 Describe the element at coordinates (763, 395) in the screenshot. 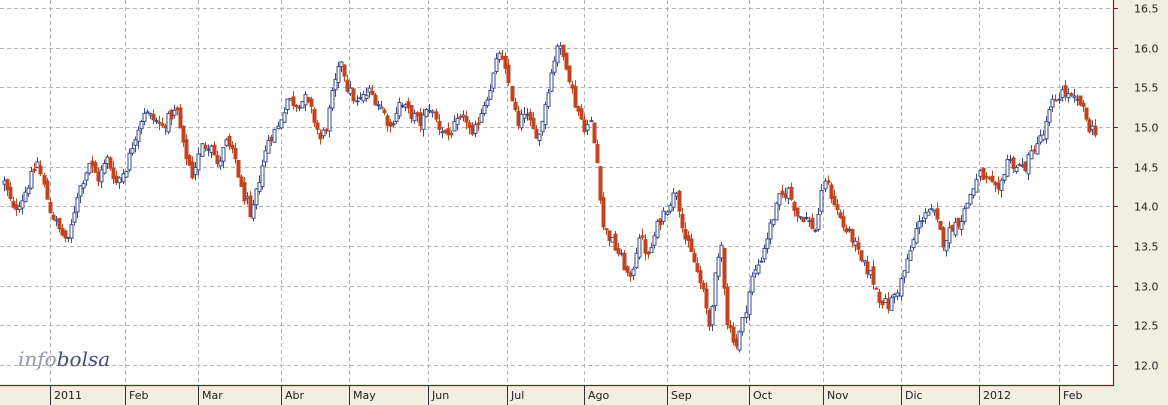

I see `x-tick-label: Oct` at that location.